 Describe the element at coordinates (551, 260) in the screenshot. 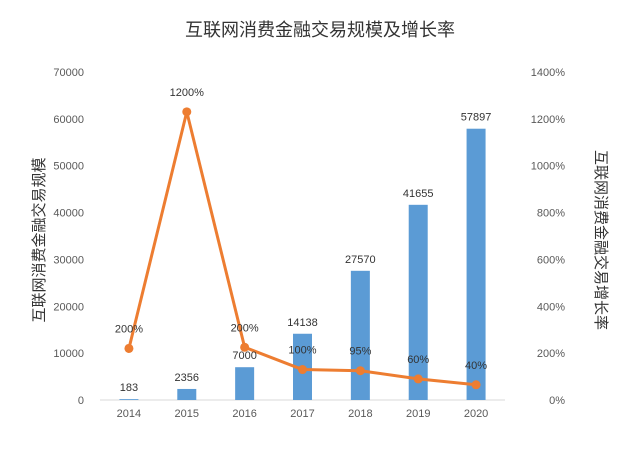

I see `y2-tick-label: 600%` at that location.